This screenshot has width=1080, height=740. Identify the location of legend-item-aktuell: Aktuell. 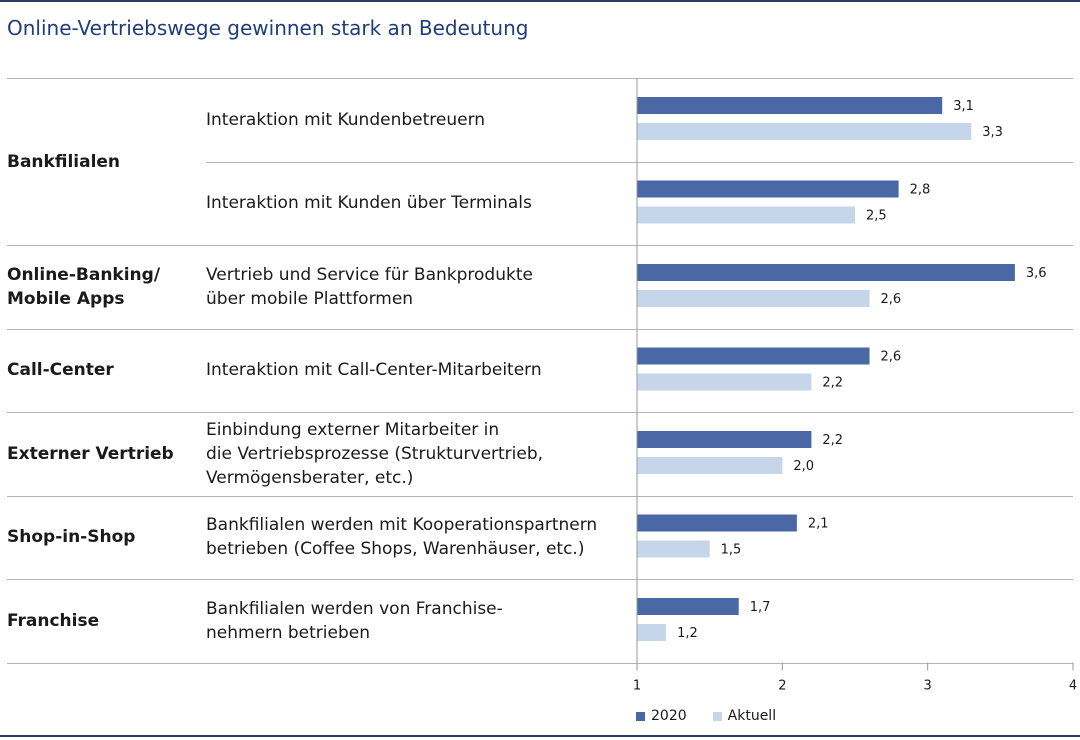
(744, 716).